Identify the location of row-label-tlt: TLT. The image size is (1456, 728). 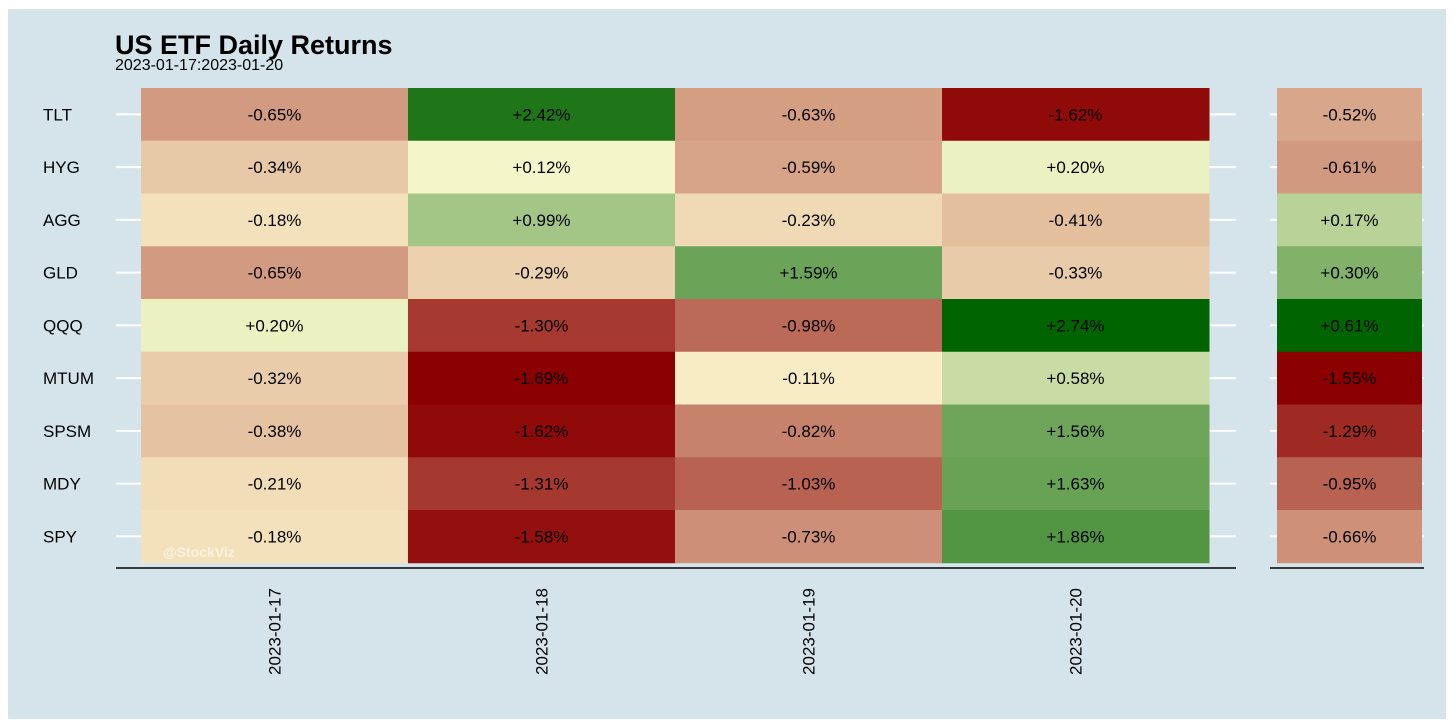
(57, 114).